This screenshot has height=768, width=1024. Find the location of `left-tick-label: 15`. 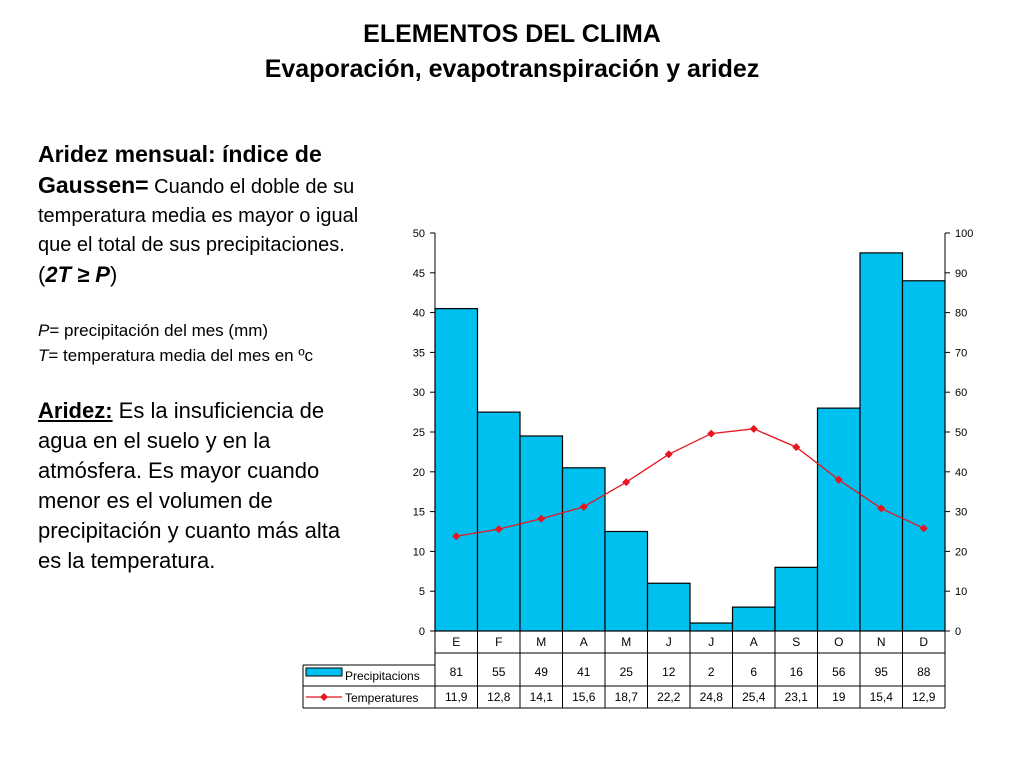

left-tick-label: 15 is located at coordinates (419, 513).